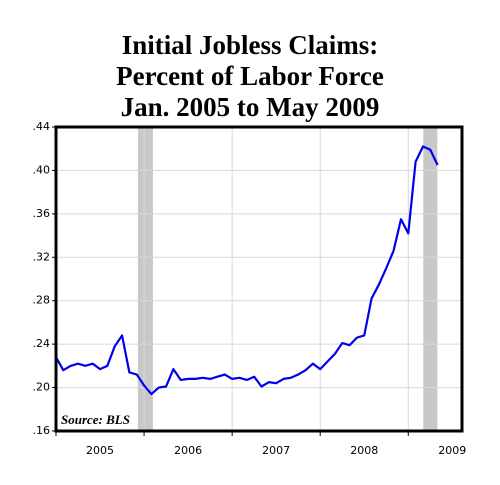  I want to click on x-tick-label: 2009, so click(452, 450).